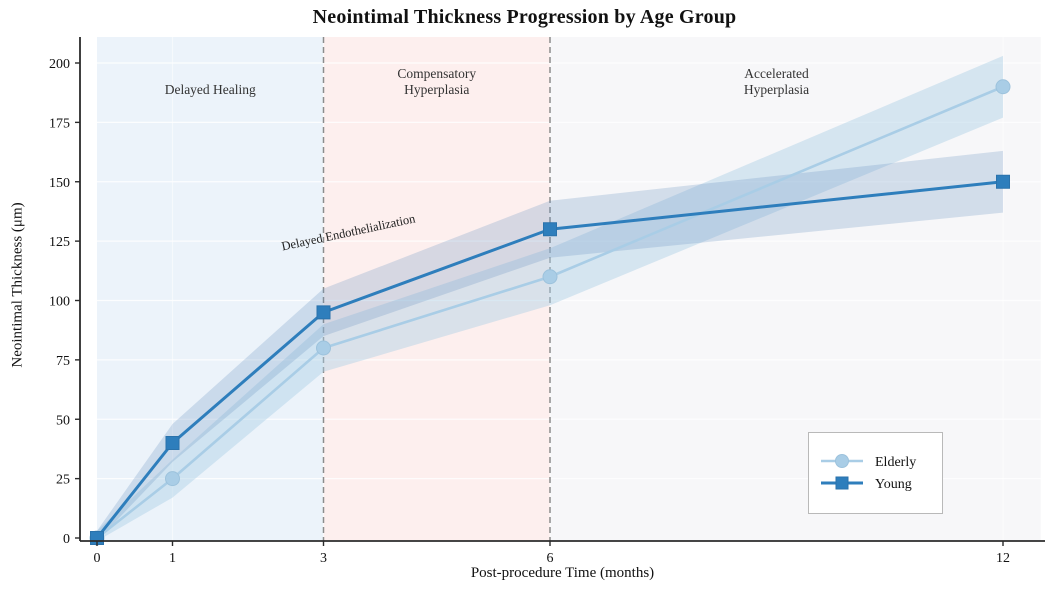 This screenshot has width=1049, height=591. What do you see at coordinates (172, 558) in the screenshot?
I see `x-tick-label: 1` at bounding box center [172, 558].